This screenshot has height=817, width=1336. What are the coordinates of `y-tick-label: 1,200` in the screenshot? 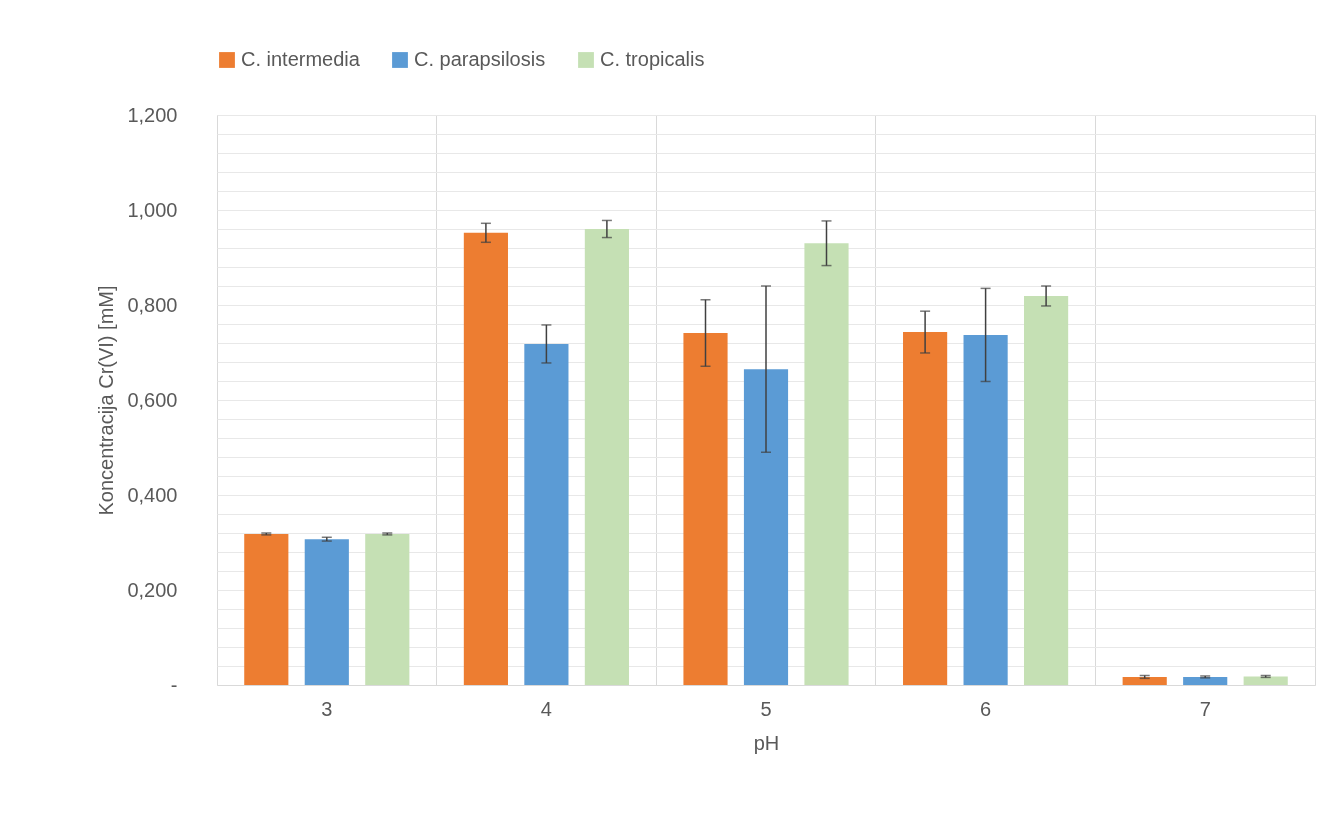 It's located at (152, 114).